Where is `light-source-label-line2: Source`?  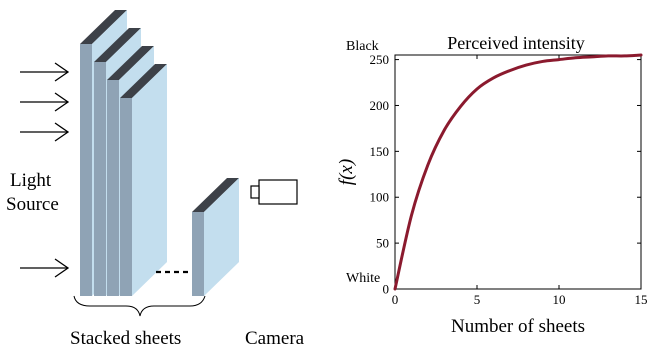 light-source-label-line2: Source is located at coordinates (32, 204).